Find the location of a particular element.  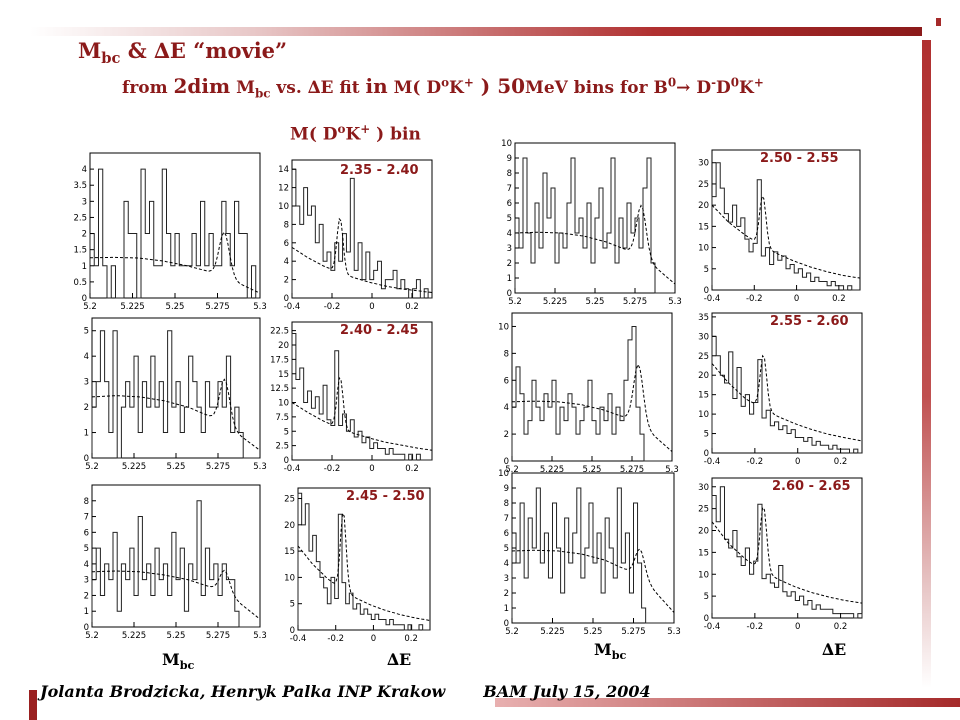

histogram-panel-4: 0 5 10 15 20 25 30 -0.4 -0.2 0 0.2 2.50 - 2.55 is located at coordinates (779, 226).